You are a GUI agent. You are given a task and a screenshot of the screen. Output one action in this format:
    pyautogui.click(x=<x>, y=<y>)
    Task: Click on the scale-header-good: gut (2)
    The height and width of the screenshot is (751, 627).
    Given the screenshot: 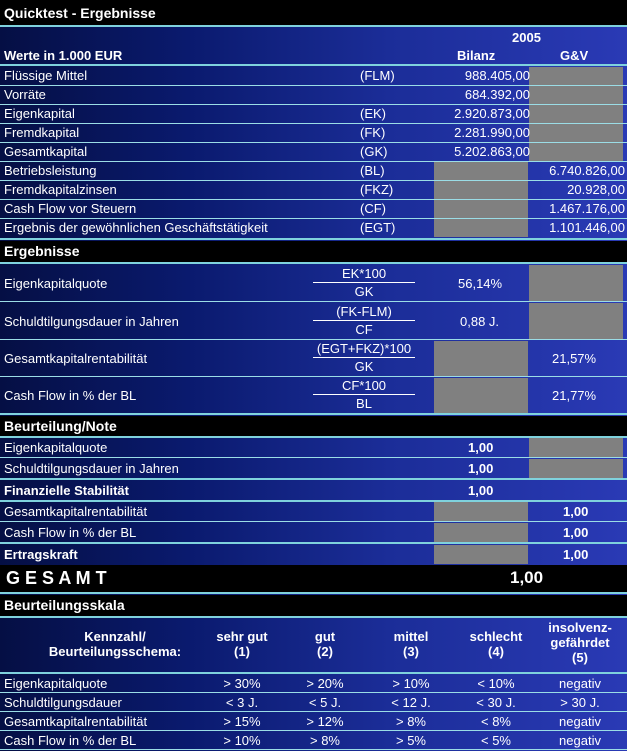 What is the action you would take?
    pyautogui.click(x=325, y=644)
    